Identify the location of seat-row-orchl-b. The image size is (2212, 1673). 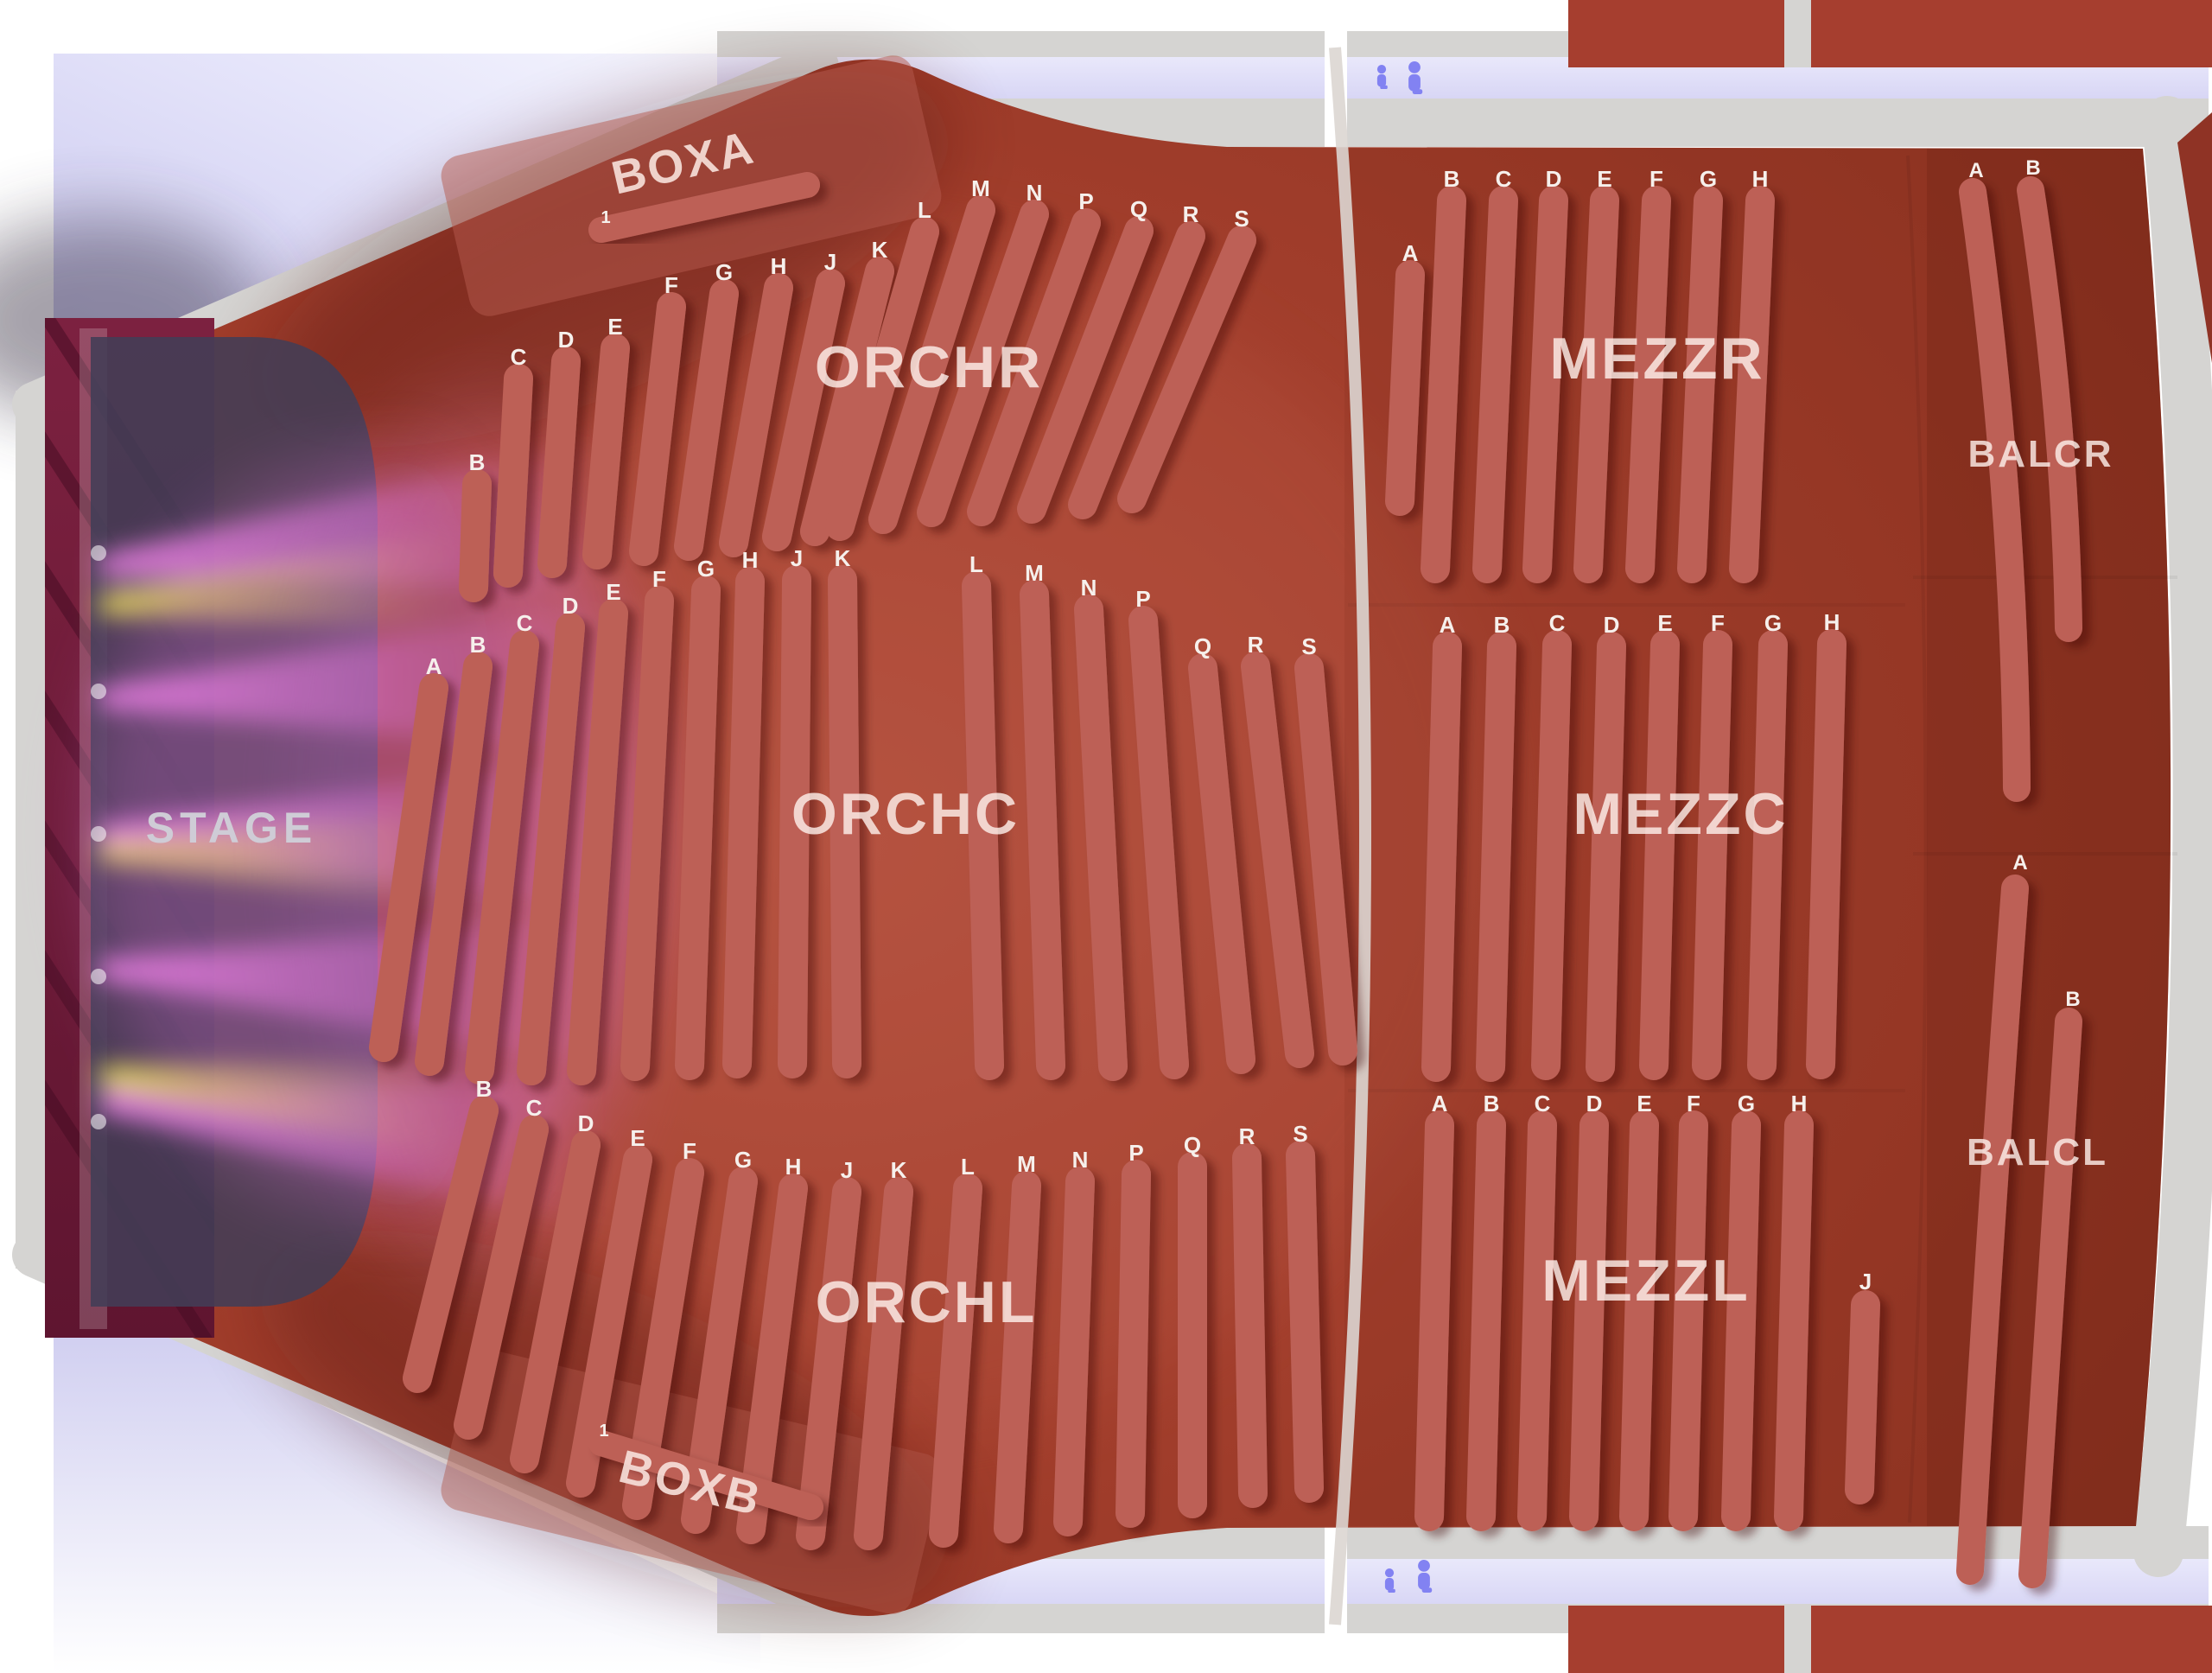
(451, 1244).